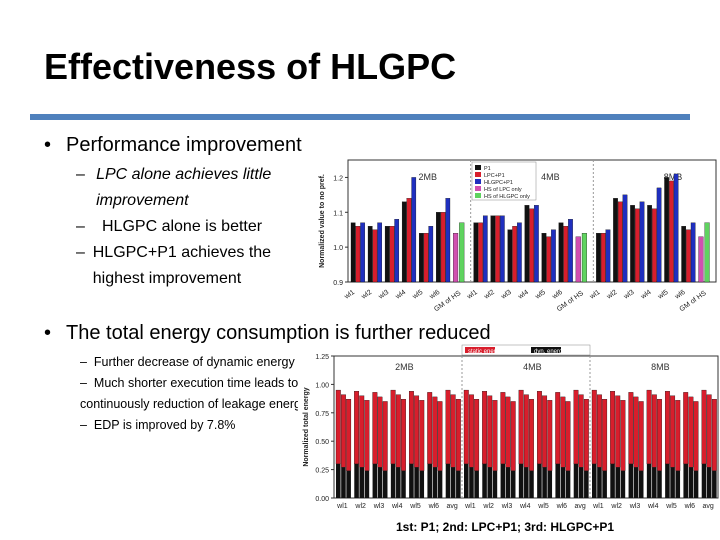  Describe the element at coordinates (322, 499) in the screenshot. I see `y-tick-label: 0.00` at that location.